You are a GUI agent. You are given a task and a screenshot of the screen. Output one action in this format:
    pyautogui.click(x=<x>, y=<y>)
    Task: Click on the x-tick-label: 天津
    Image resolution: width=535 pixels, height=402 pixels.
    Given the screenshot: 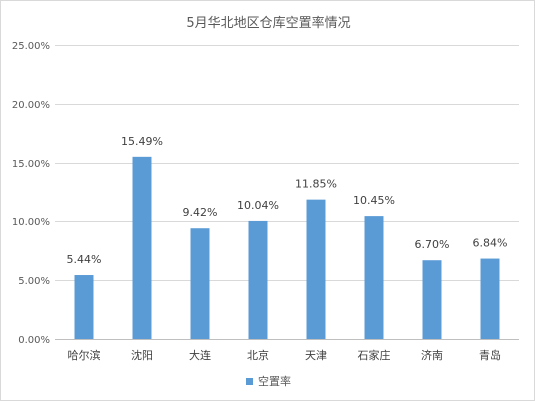 What is the action you would take?
    pyautogui.click(x=316, y=355)
    